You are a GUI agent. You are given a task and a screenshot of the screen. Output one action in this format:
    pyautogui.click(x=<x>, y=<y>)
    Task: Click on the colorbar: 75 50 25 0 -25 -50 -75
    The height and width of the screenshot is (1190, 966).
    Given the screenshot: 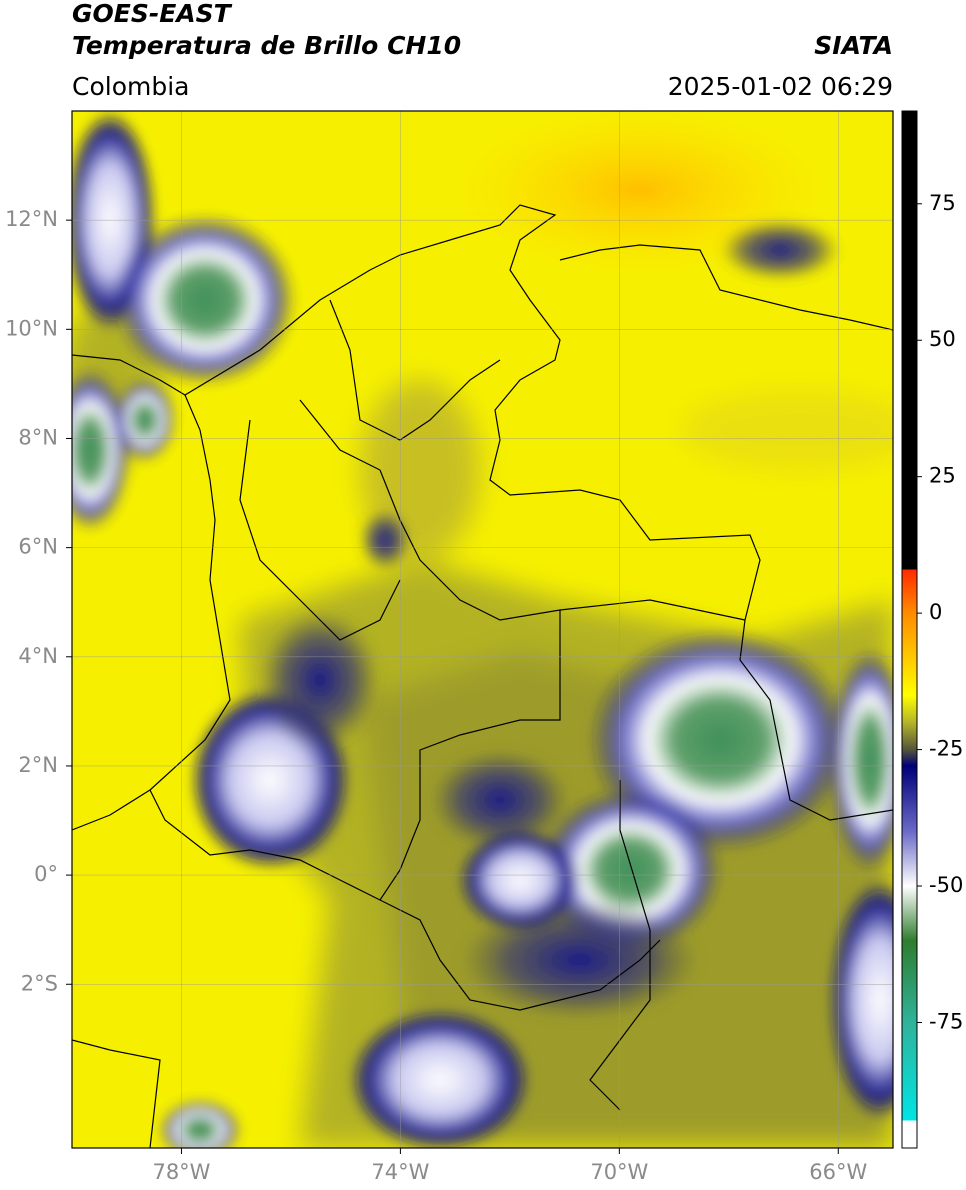 What is the action you would take?
    pyautogui.click(x=932, y=629)
    